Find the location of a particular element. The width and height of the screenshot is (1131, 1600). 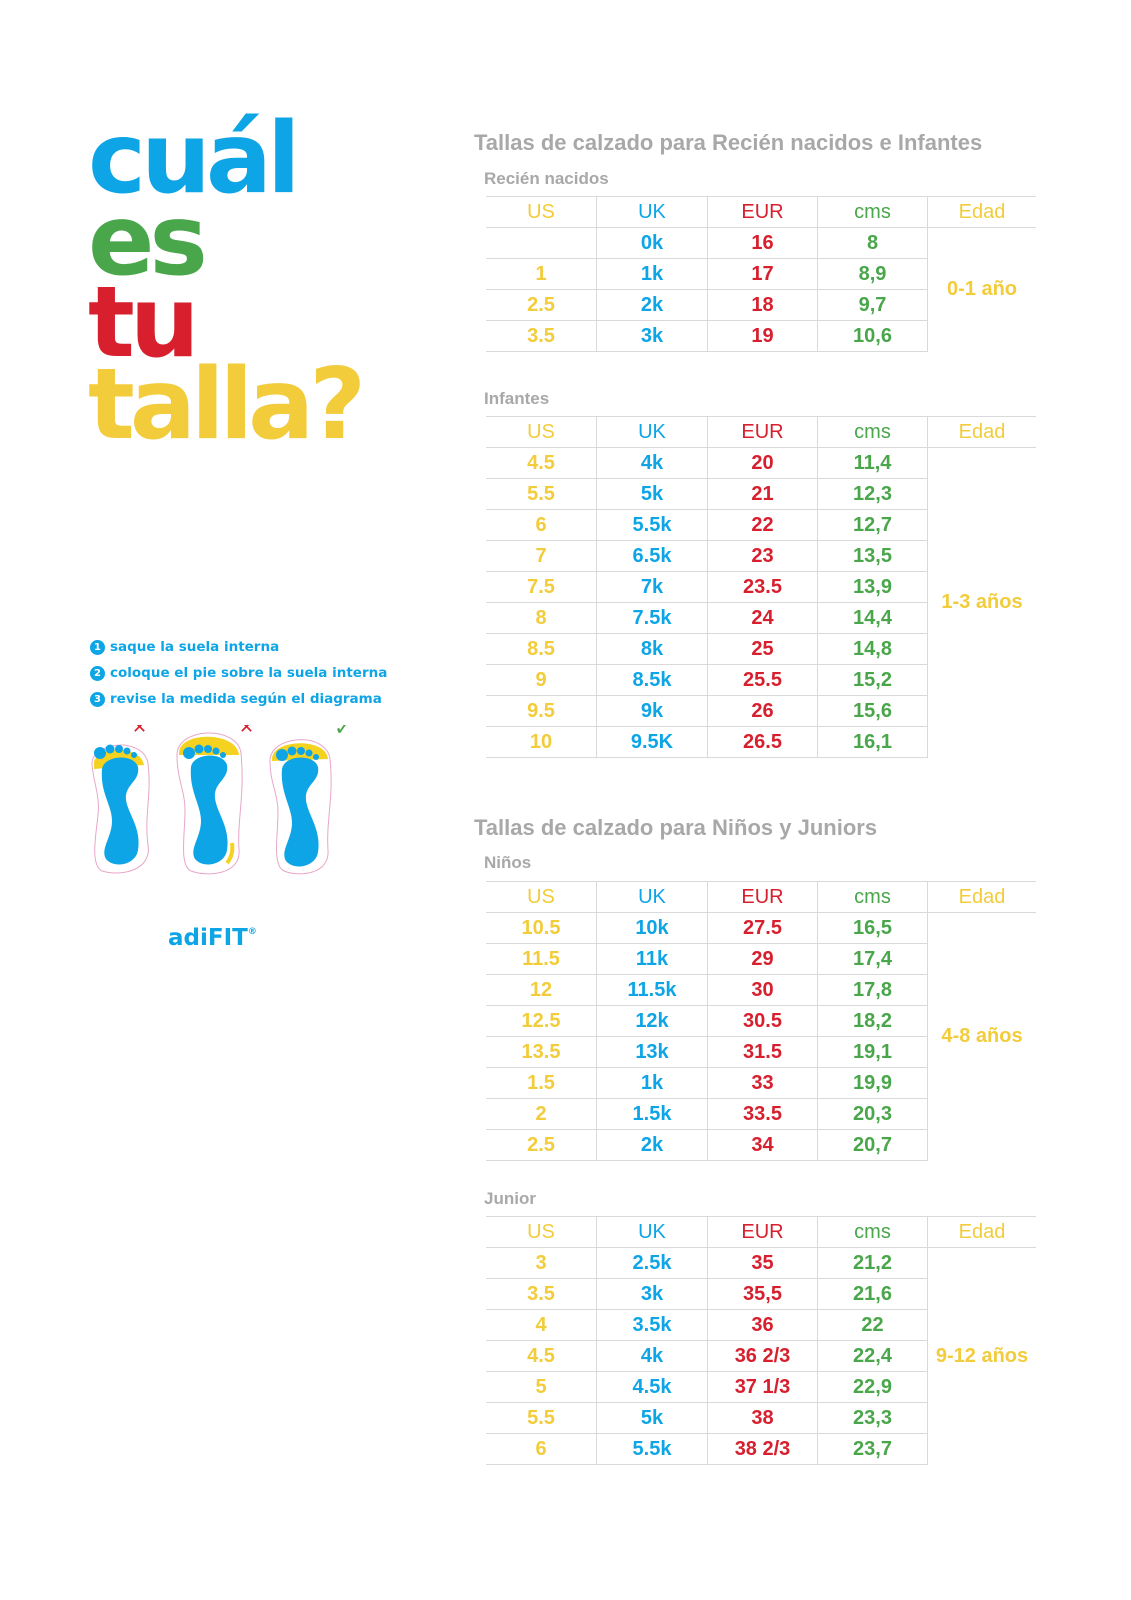

cell-cms: 12,3 is located at coordinates (872, 494).